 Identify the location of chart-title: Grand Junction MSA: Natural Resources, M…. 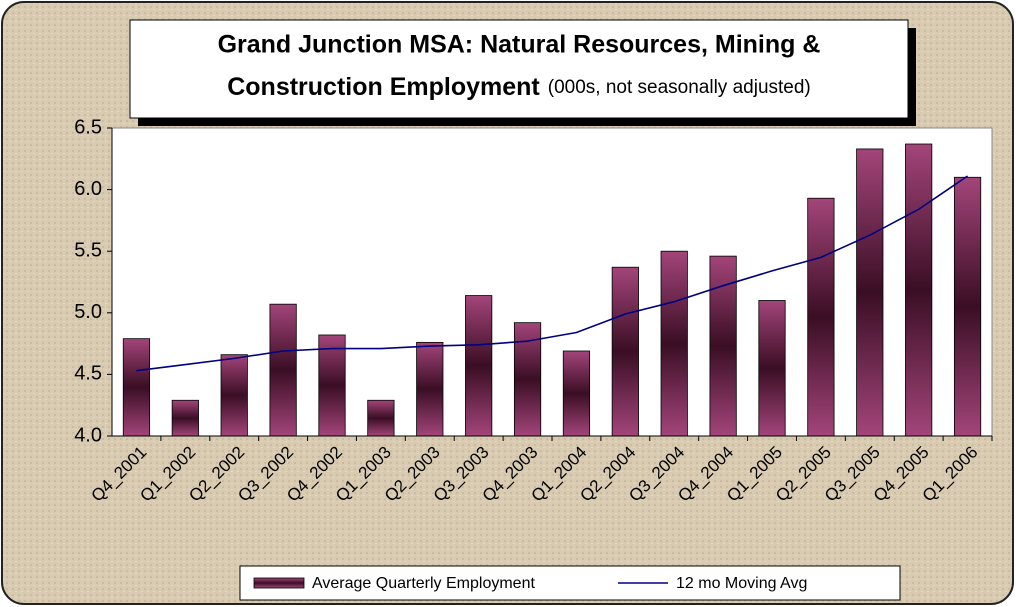
(519, 45).